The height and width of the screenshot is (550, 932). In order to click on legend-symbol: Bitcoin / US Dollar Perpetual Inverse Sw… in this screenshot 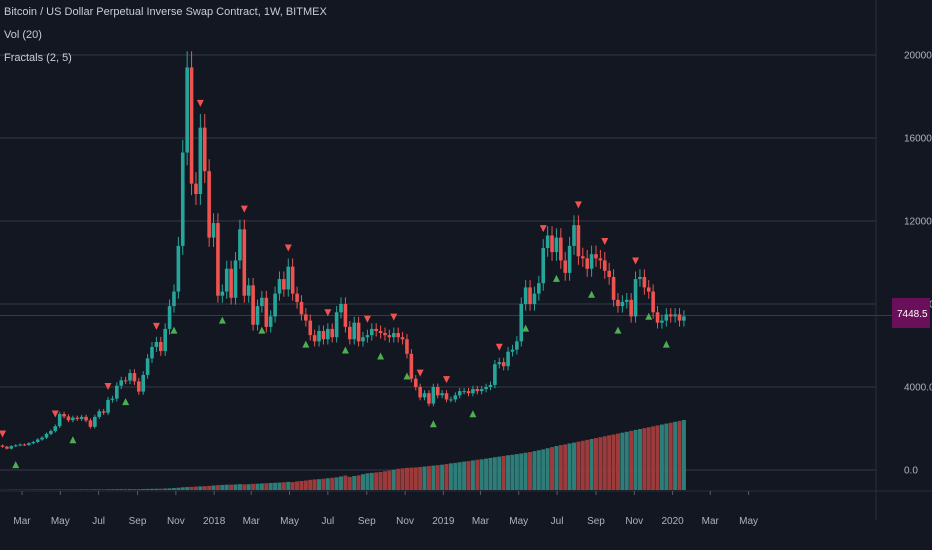, I will do `click(165, 12)`.